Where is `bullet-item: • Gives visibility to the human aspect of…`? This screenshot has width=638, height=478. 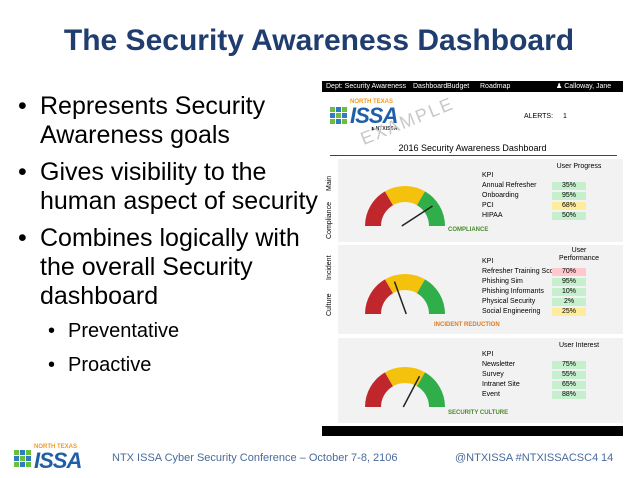
bullet-item: • Gives visibility to the human aspect of… is located at coordinates (168, 186).